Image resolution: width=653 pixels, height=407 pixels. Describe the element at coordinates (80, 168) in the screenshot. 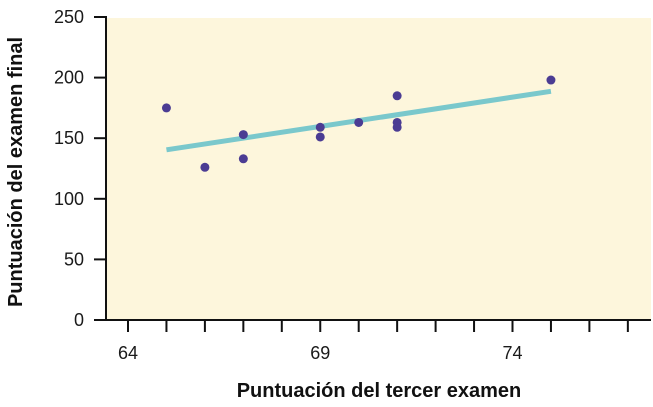

I see `y-axis: 0 50 100 150 200 250` at that location.